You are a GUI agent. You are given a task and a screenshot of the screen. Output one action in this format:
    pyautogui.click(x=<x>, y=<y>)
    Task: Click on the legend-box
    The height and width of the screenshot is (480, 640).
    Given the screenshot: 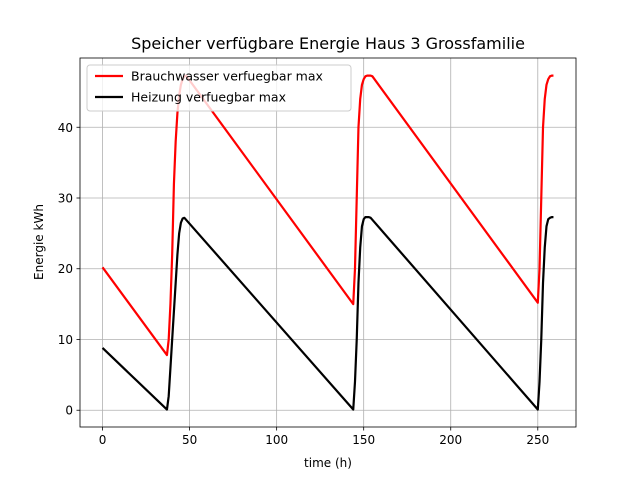 What is the action you would take?
    pyautogui.click(x=219, y=88)
    